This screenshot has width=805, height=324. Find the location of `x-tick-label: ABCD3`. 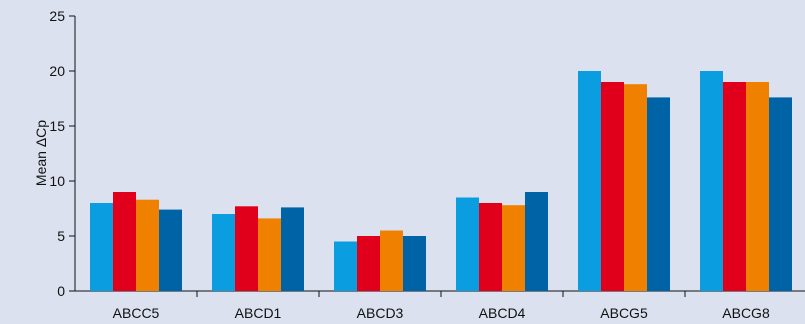

x-tick-label: ABCD3 is located at coordinates (380, 313).